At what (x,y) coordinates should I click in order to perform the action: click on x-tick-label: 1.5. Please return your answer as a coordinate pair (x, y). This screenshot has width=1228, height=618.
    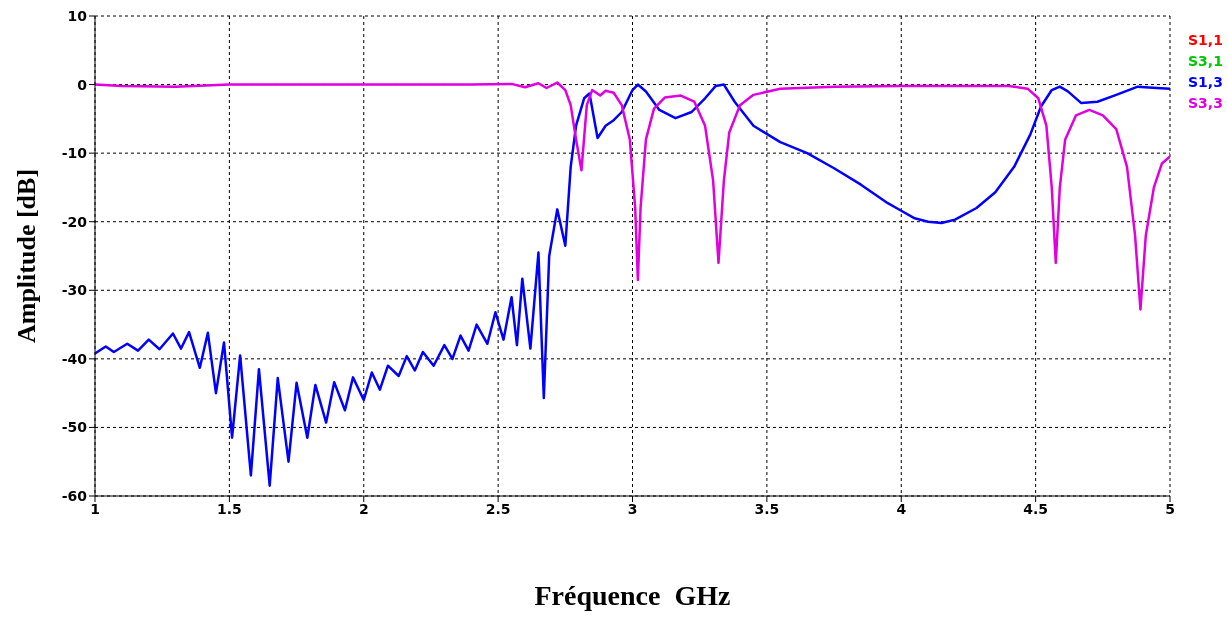
    Looking at the image, I should click on (229, 508).